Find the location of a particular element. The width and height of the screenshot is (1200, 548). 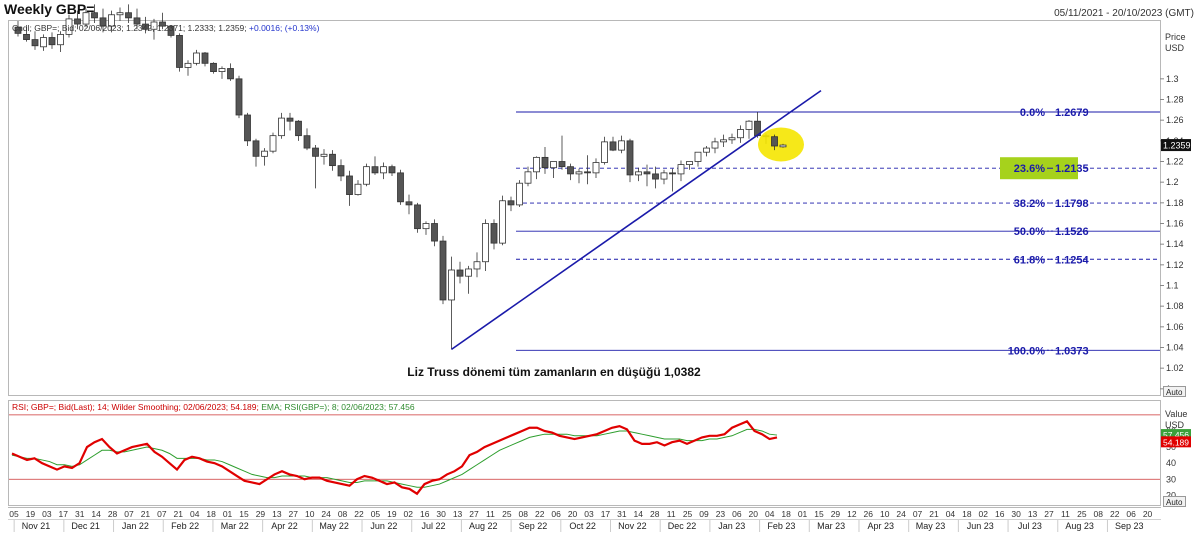

rsi-tick-label: 20 is located at coordinates (1171, 495).